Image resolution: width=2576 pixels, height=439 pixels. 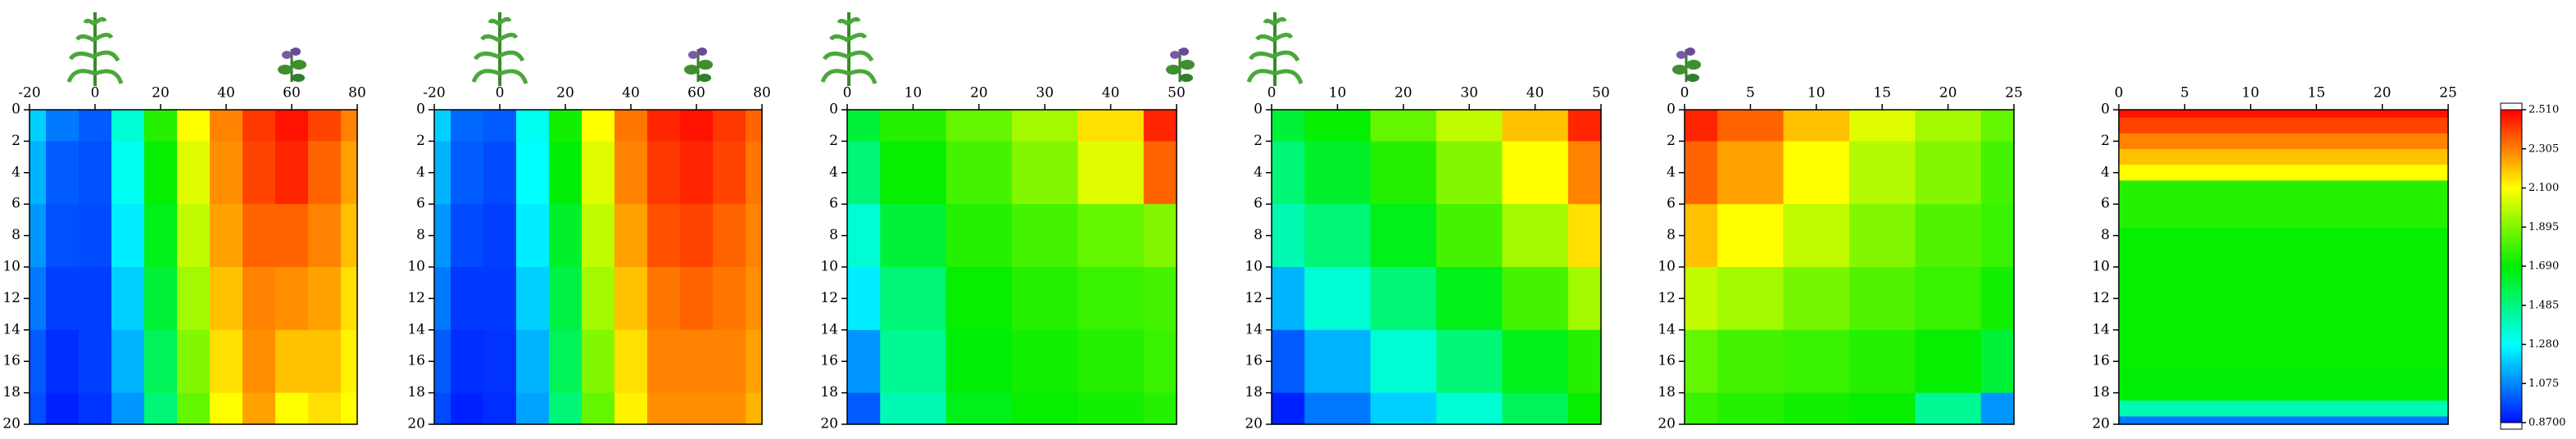 What do you see at coordinates (1684, 93) in the screenshot?
I see `x-tick-label: 0` at bounding box center [1684, 93].